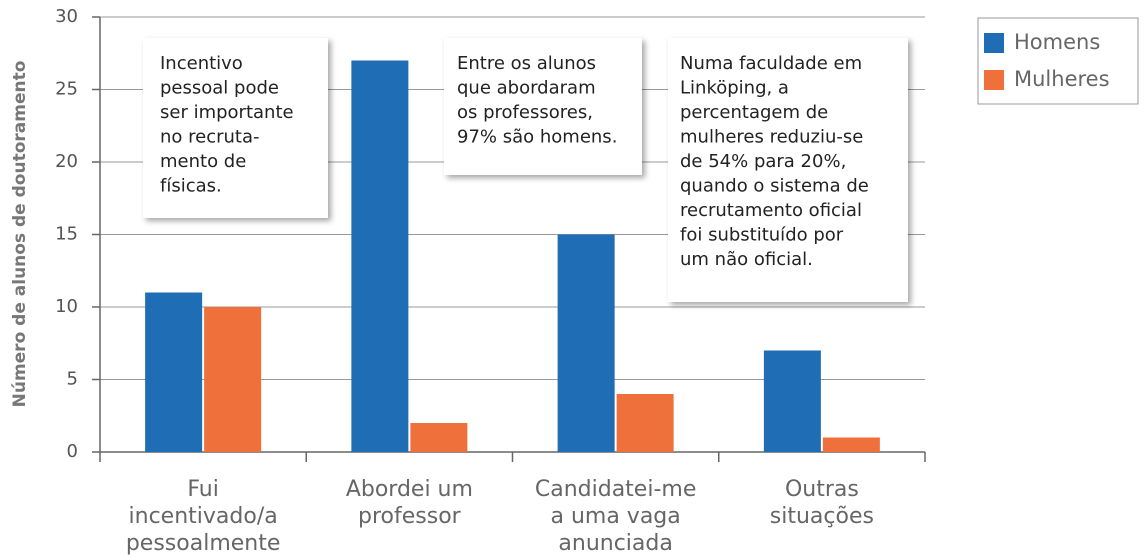 The width and height of the screenshot is (1144, 556). What do you see at coordinates (615, 543) in the screenshot?
I see `x-tick-label: anunciada` at bounding box center [615, 543].